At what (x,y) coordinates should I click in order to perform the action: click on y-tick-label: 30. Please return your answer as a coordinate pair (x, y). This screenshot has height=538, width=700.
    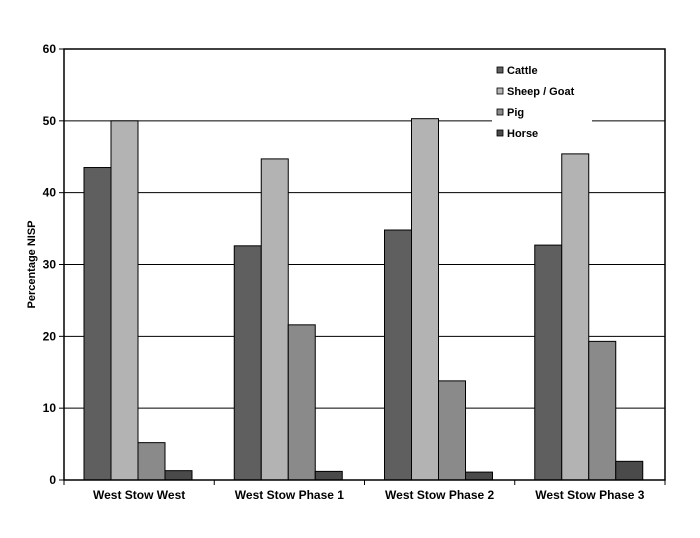
    Looking at the image, I should click on (50, 265).